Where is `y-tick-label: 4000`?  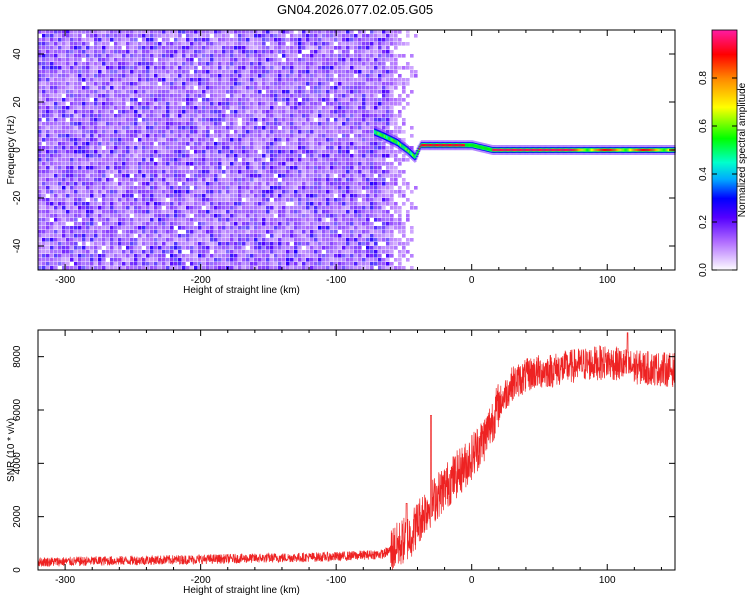
y-tick-label: 4000 is located at coordinates (17, 463).